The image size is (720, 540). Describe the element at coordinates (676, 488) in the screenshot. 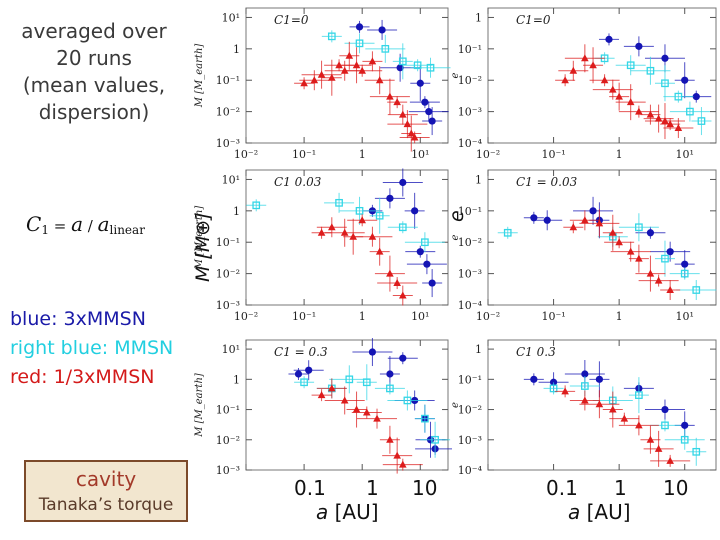

I see `x-big-tick-right-10: 10` at that location.